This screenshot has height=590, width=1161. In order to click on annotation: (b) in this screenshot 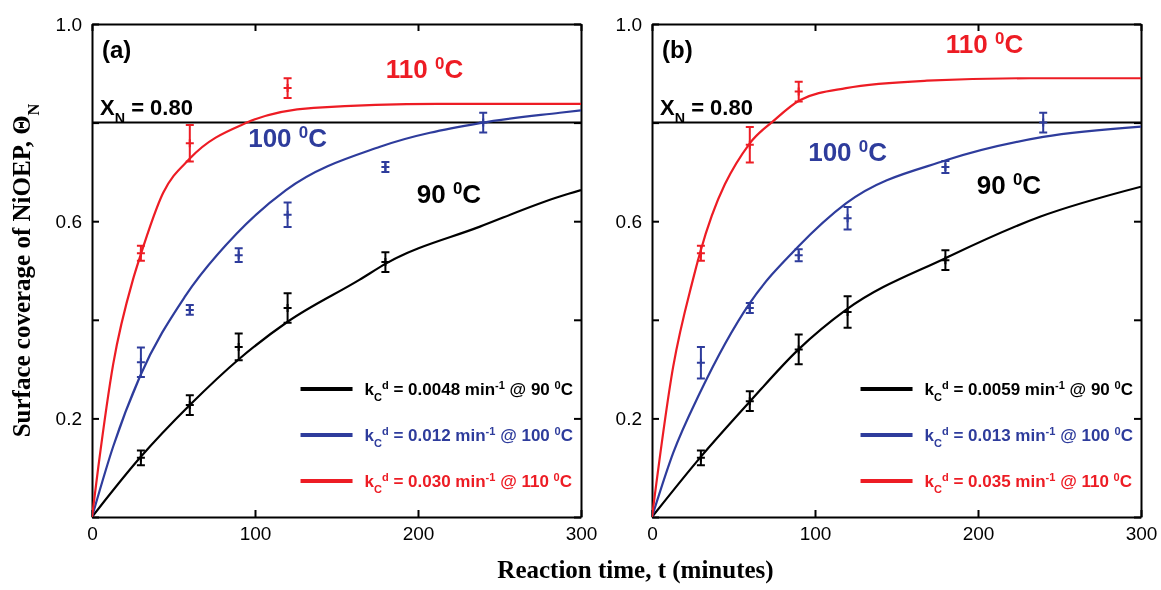, I will do `click(677, 49)`.